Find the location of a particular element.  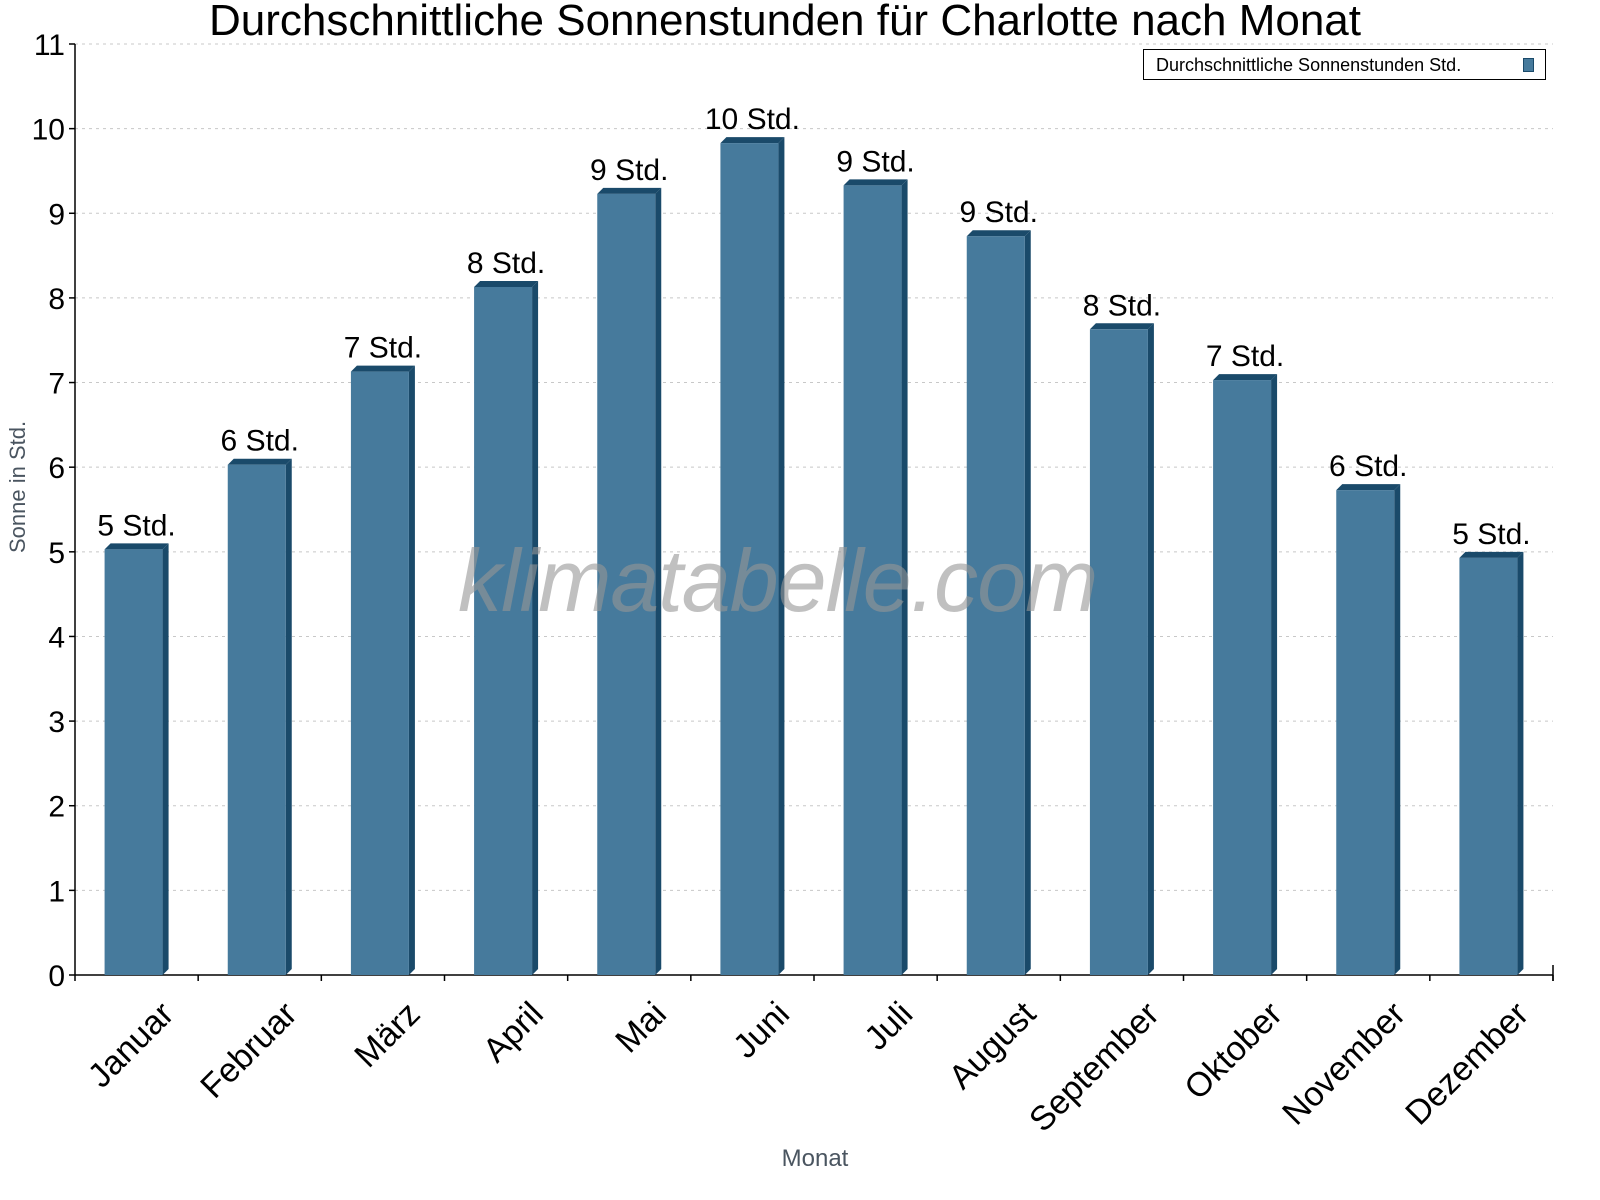

x-tick-label: Juni is located at coordinates (761, 1030).